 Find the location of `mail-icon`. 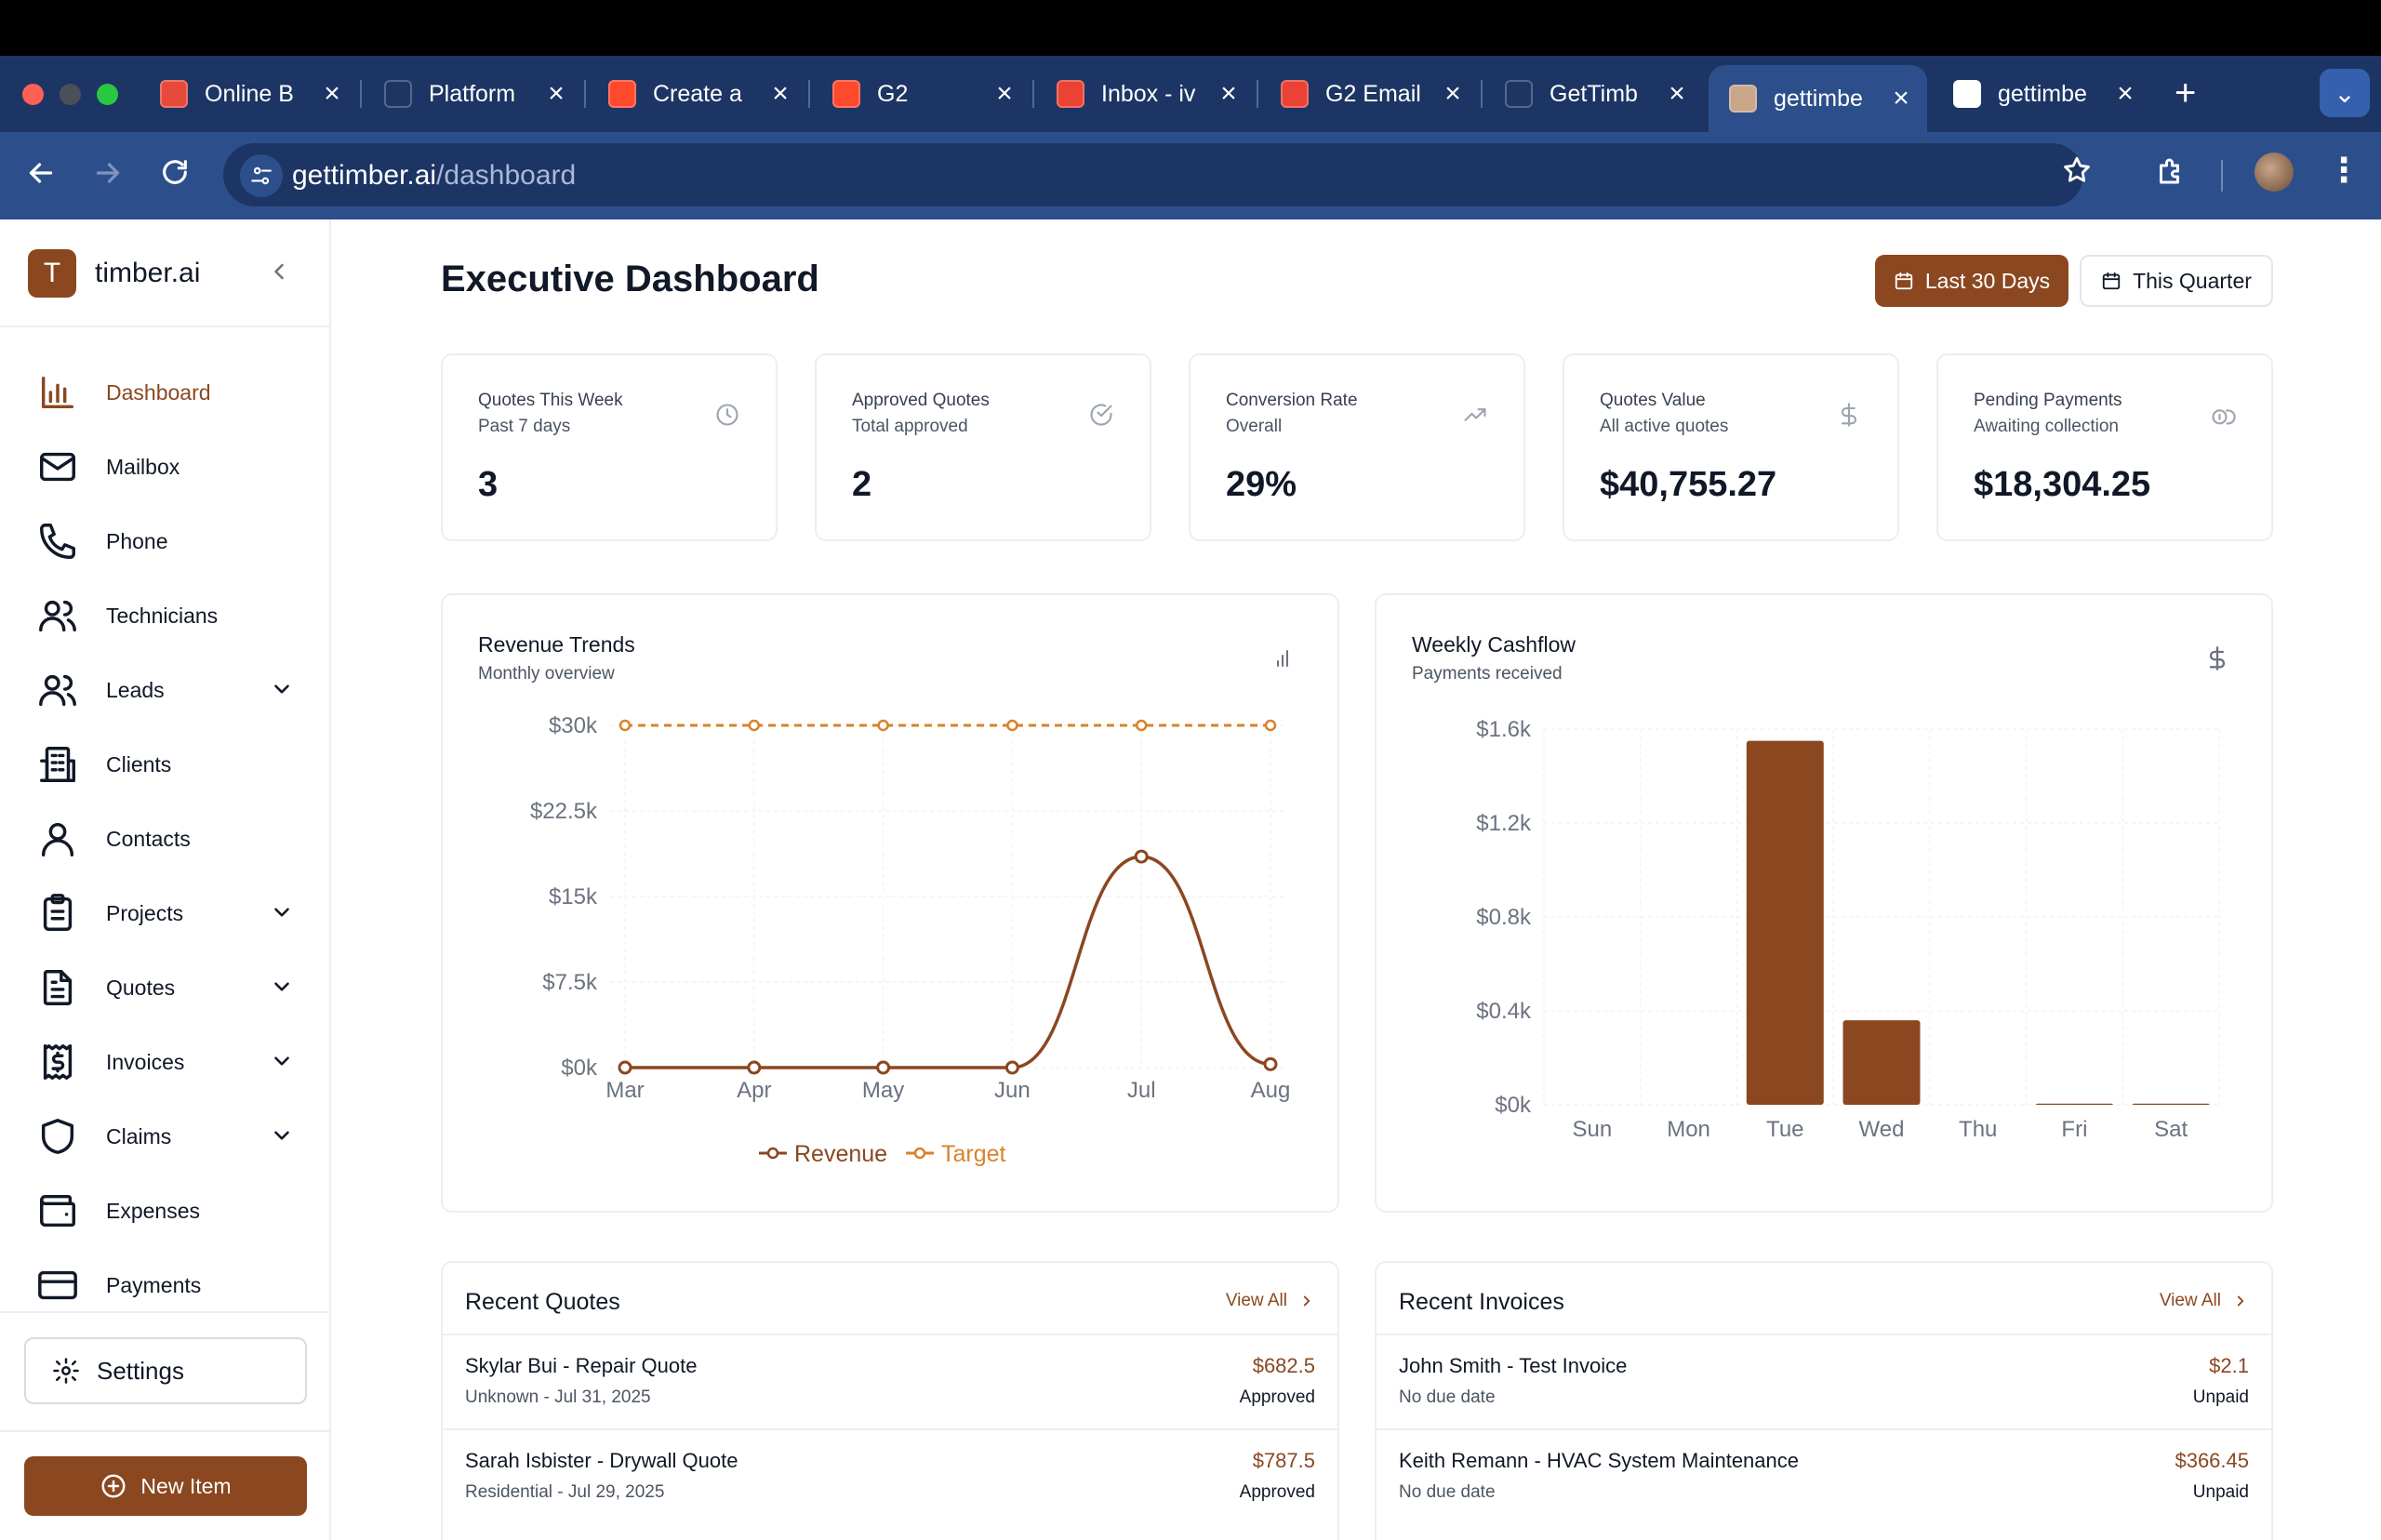

mail-icon is located at coordinates (57, 467).